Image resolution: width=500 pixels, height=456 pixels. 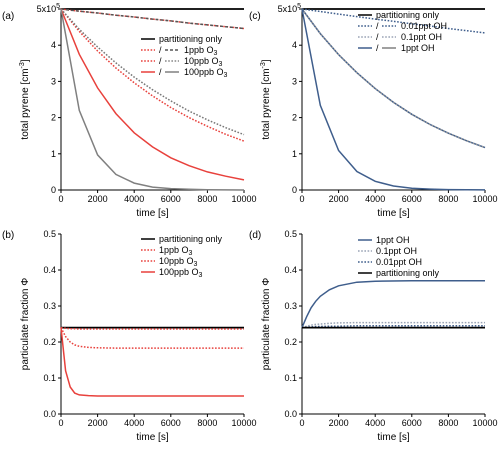 I want to click on panel-label: (d), so click(x=255, y=235).